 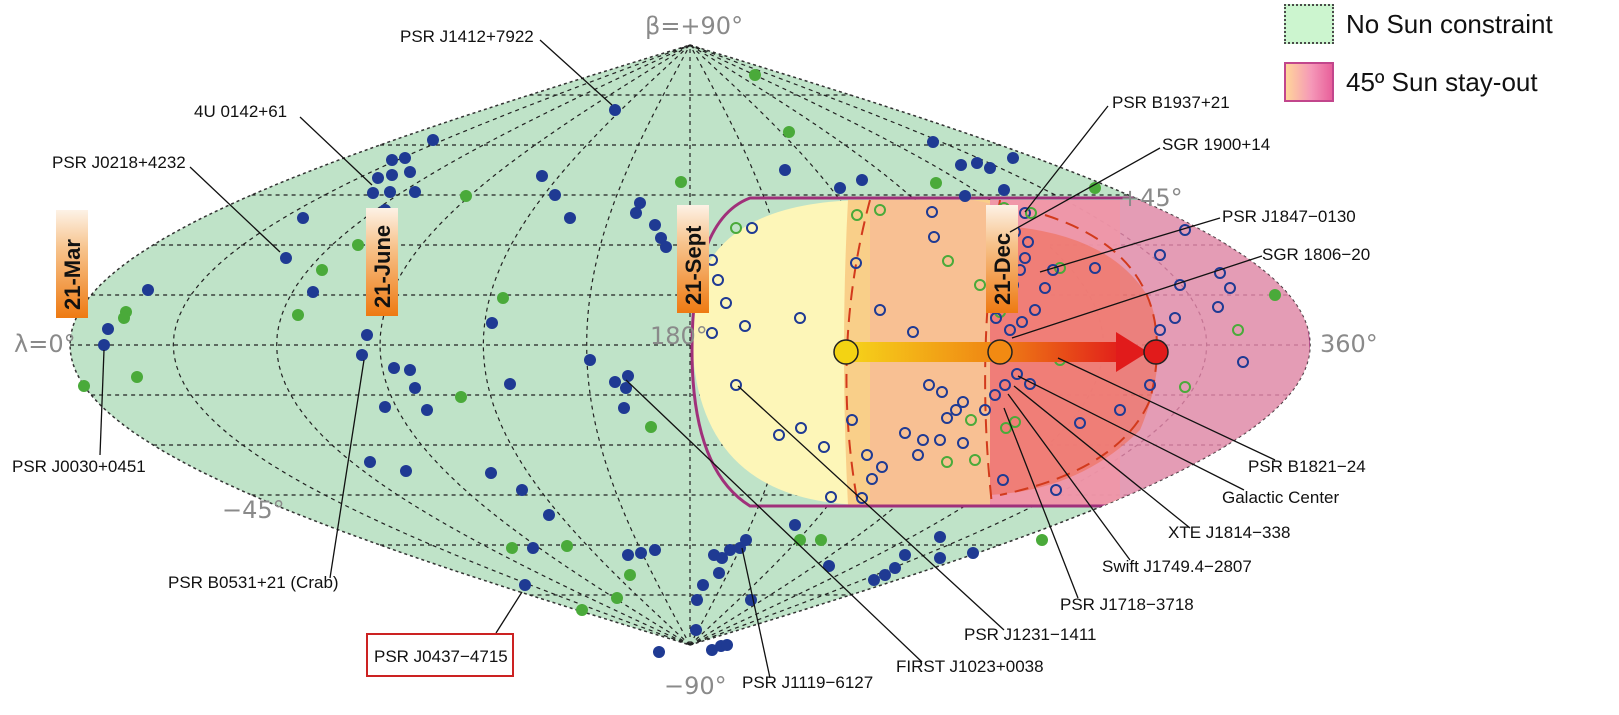 I want to click on label-xte-j1814: XTE J1814−338, so click(x=1229, y=532).